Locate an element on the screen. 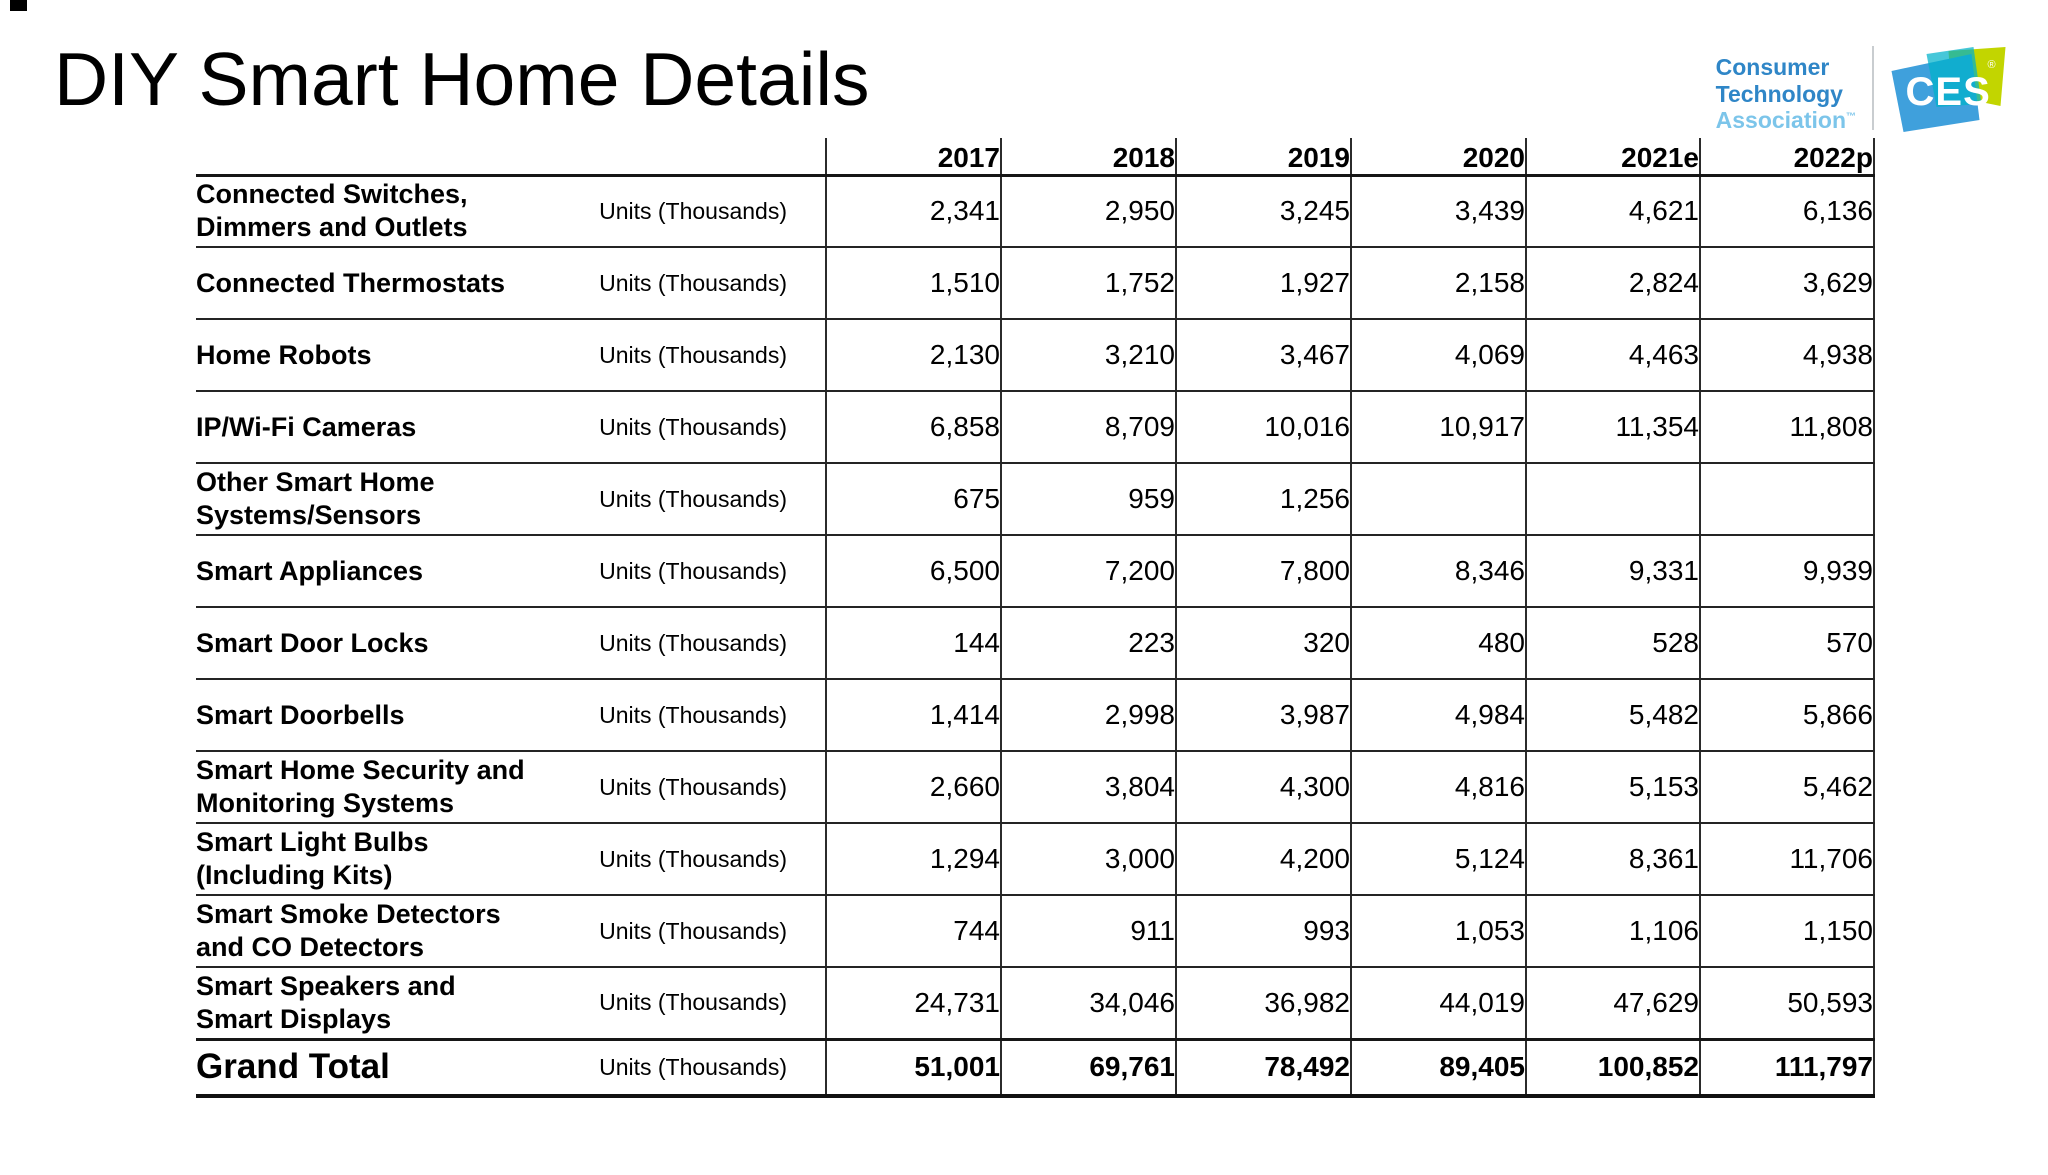 The width and height of the screenshot is (2048, 1175). value-cell: 675 is located at coordinates (913, 499).